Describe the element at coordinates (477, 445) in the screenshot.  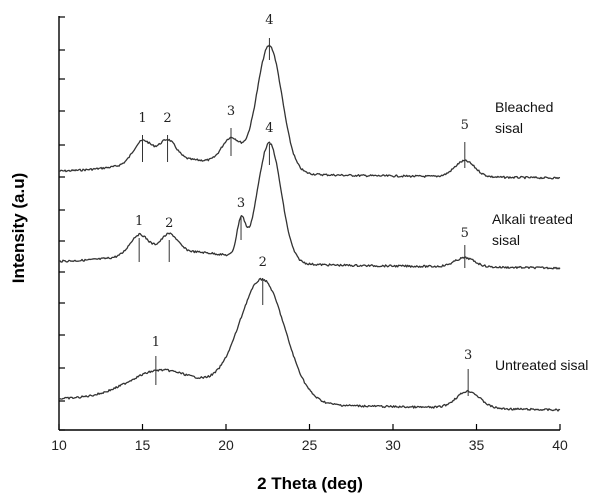
I see `x-tick-label: 35` at that location.